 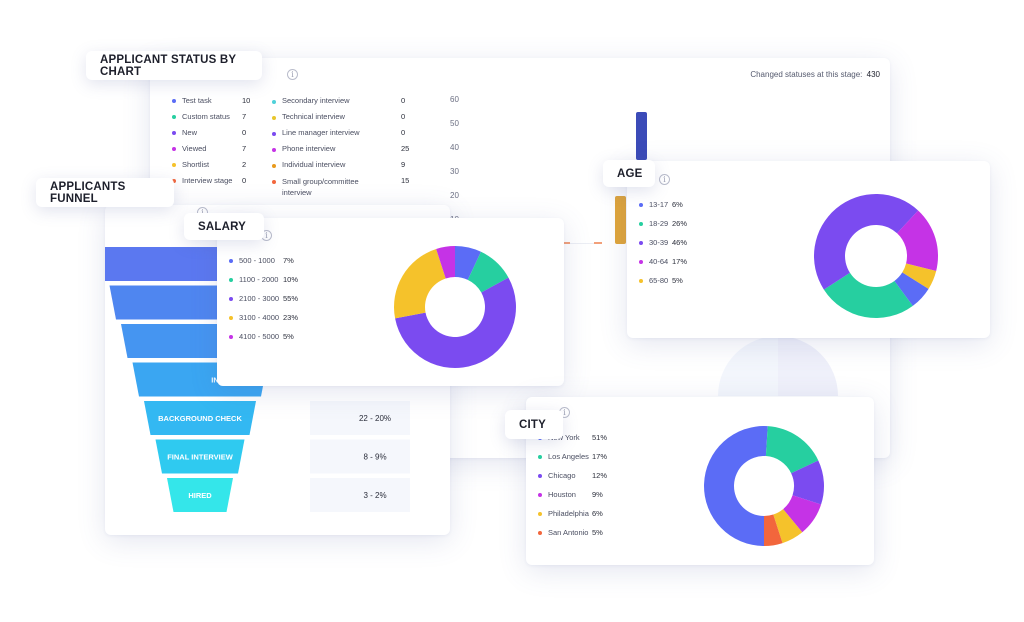 I want to click on status-right-label: Line manager interview, so click(x=321, y=132).